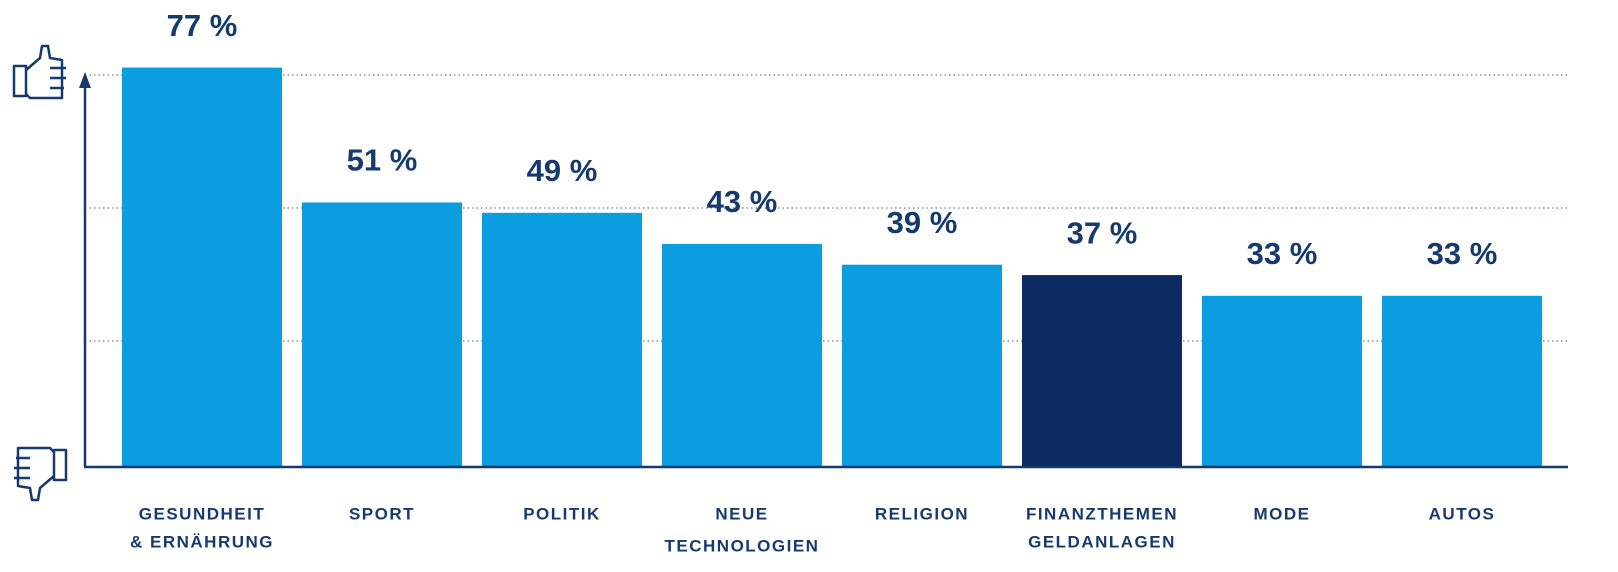  I want to click on thumb-up-icon, so click(39, 72).